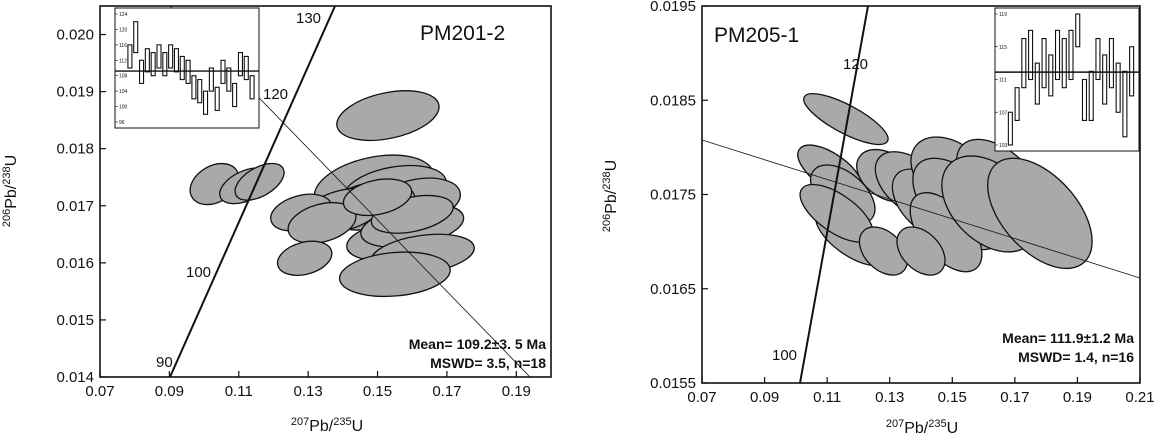 This screenshot has height=443, width=1166. Describe the element at coordinates (308, 18) in the screenshot. I see `age-label-130: 130` at that location.